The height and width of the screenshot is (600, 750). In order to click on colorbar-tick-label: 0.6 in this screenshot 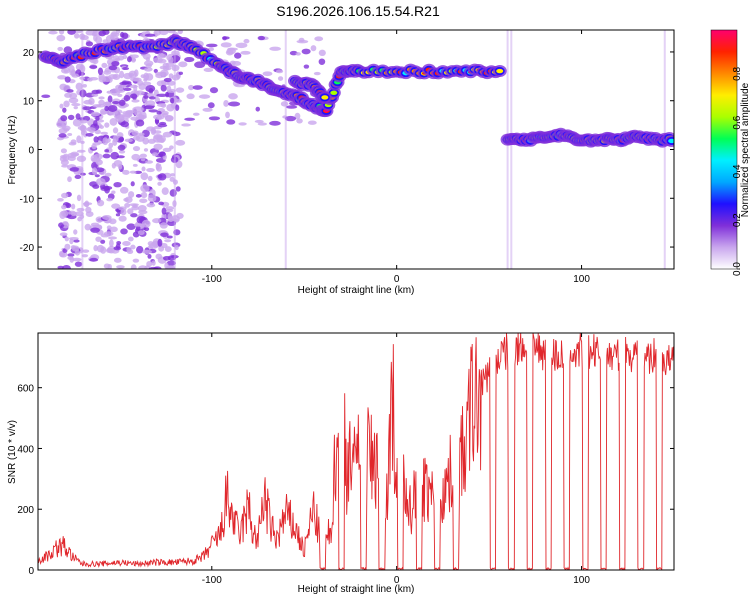, I will do `click(737, 122)`.